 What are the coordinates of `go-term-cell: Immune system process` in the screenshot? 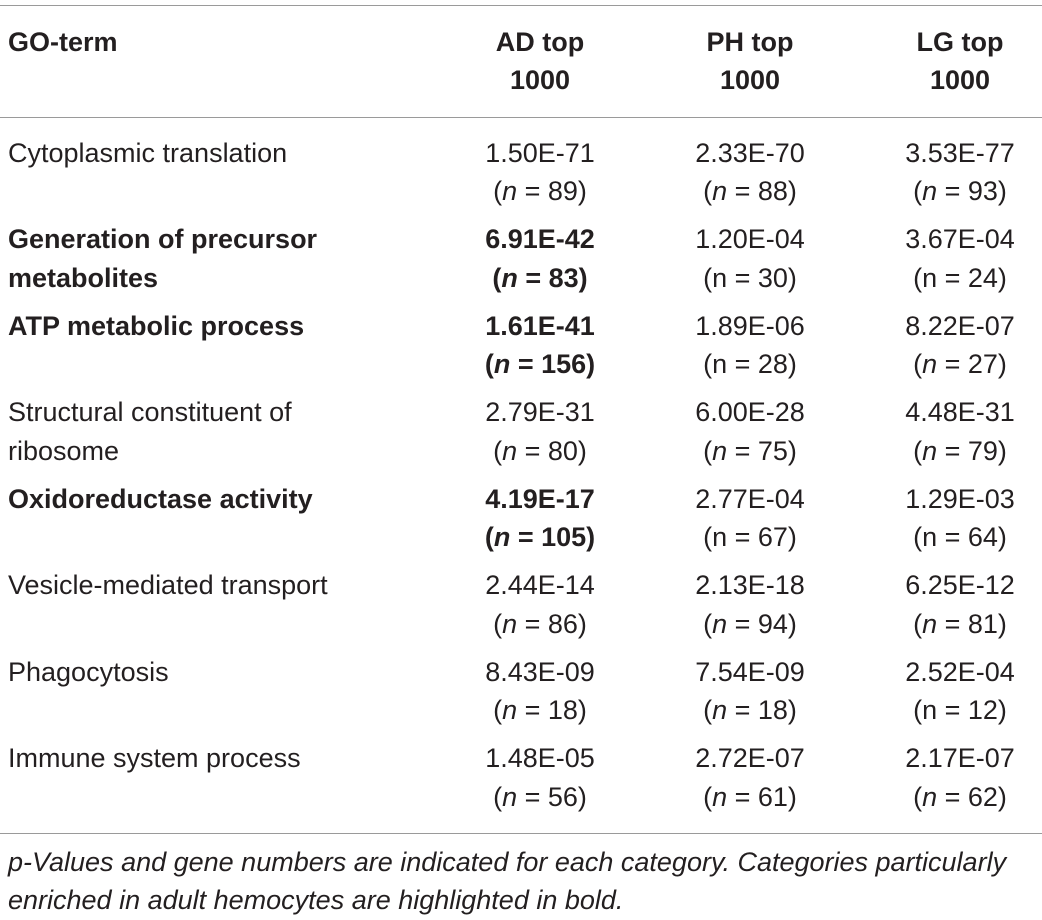 It's located at (218, 777).